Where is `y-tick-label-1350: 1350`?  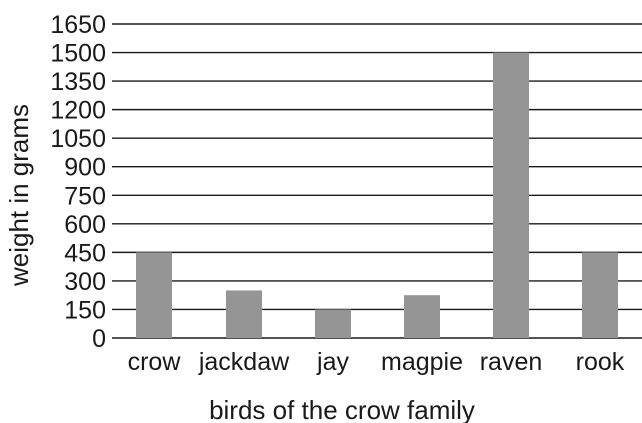 y-tick-label-1350: 1350 is located at coordinates (78, 82).